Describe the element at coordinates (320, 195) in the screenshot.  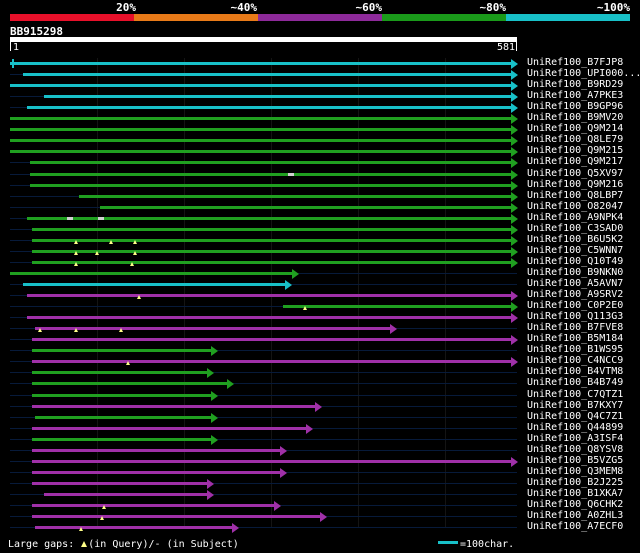
I see `hit-row: UniRef100_Q8LBP7` at that location.